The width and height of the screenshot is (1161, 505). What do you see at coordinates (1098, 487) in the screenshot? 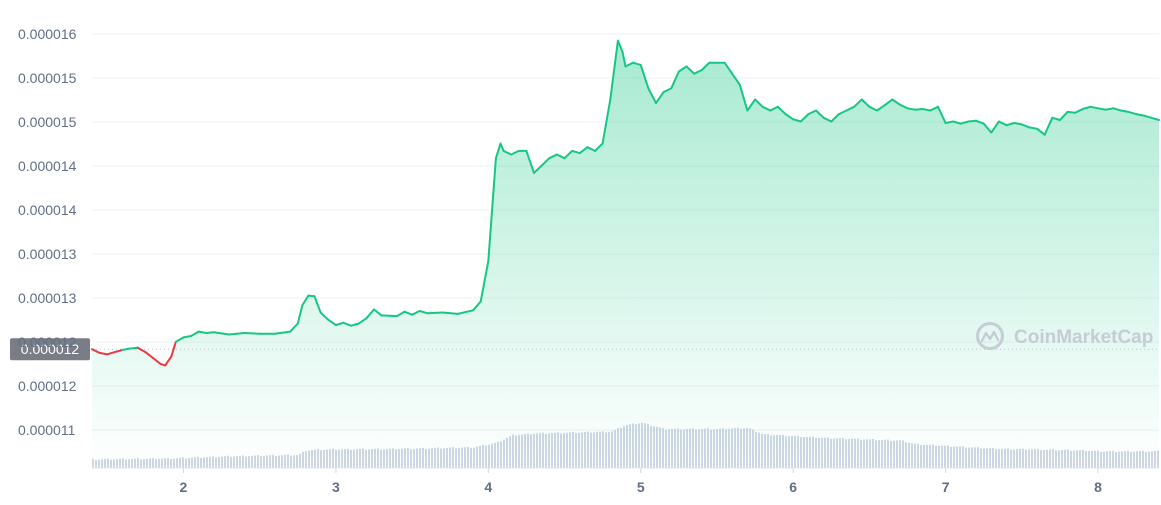
I see `x-tick-label: 8` at bounding box center [1098, 487].